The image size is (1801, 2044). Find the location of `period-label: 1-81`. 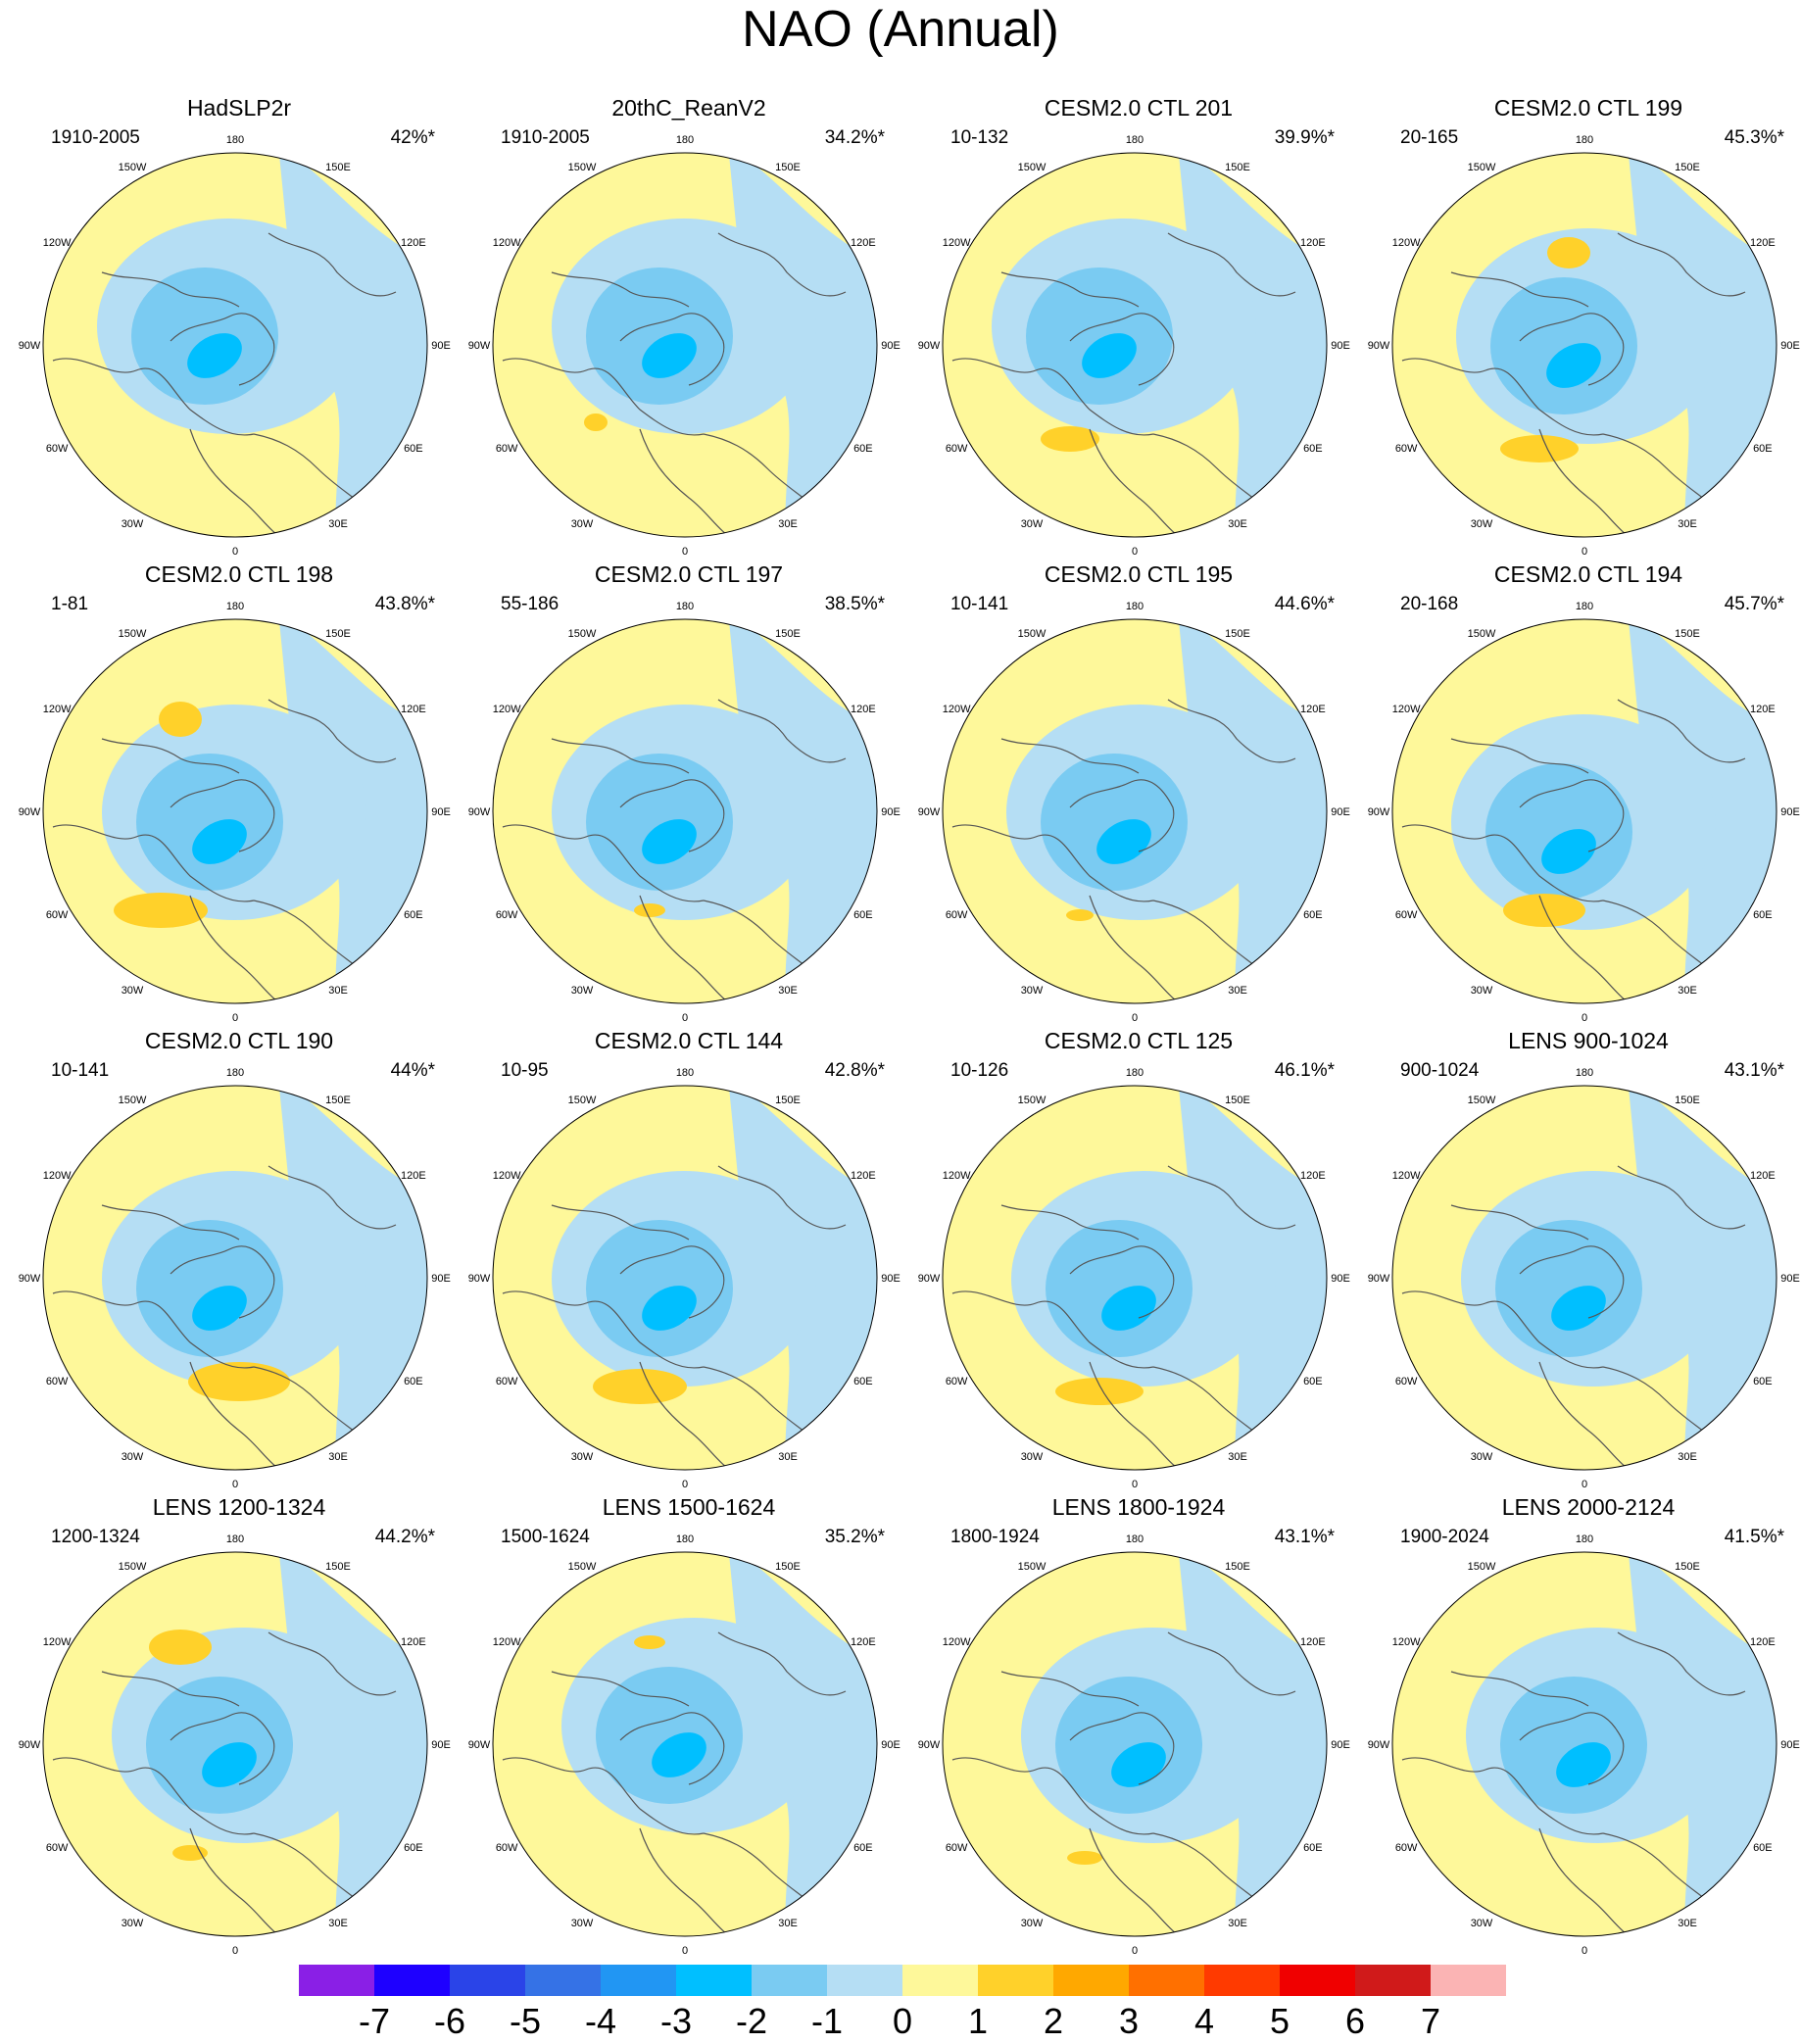

period-label: 1-81 is located at coordinates (70, 604).